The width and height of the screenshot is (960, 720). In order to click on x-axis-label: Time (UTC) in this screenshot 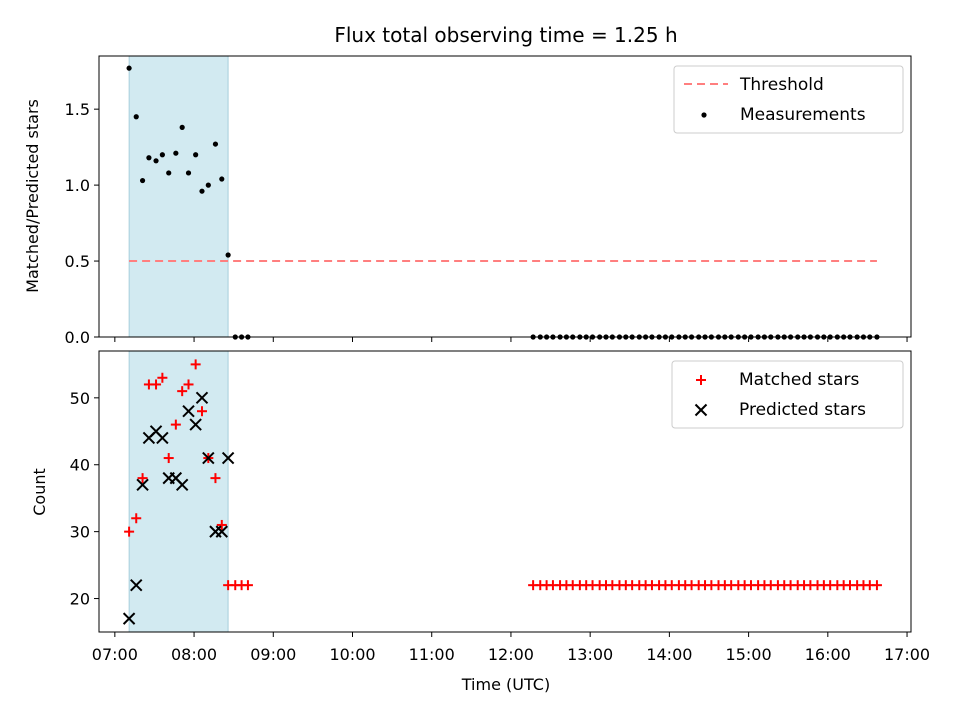, I will do `click(505, 684)`.